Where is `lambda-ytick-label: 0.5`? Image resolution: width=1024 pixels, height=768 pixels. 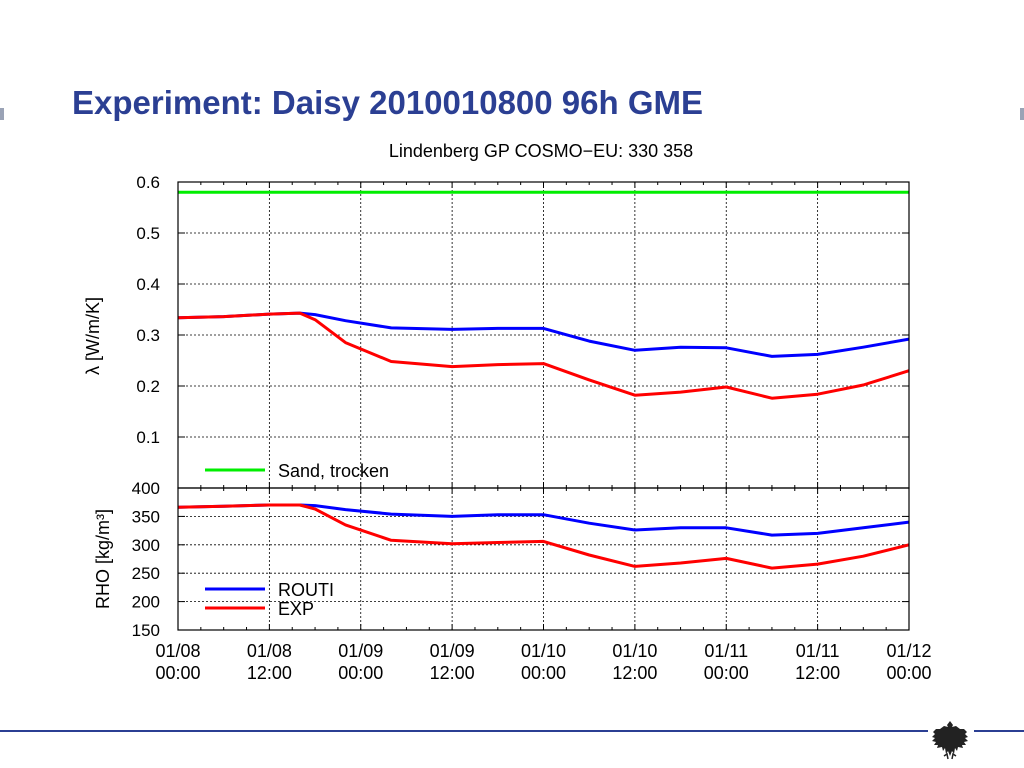
lambda-ytick-label: 0.5 is located at coordinates (148, 233).